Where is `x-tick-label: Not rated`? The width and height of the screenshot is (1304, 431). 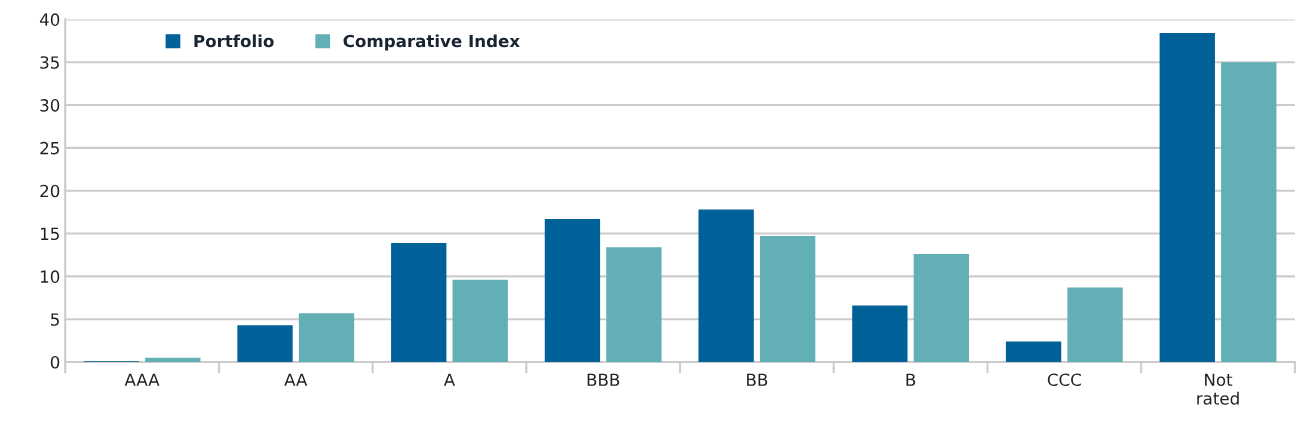 x-tick-label: Not rated is located at coordinates (1218, 389).